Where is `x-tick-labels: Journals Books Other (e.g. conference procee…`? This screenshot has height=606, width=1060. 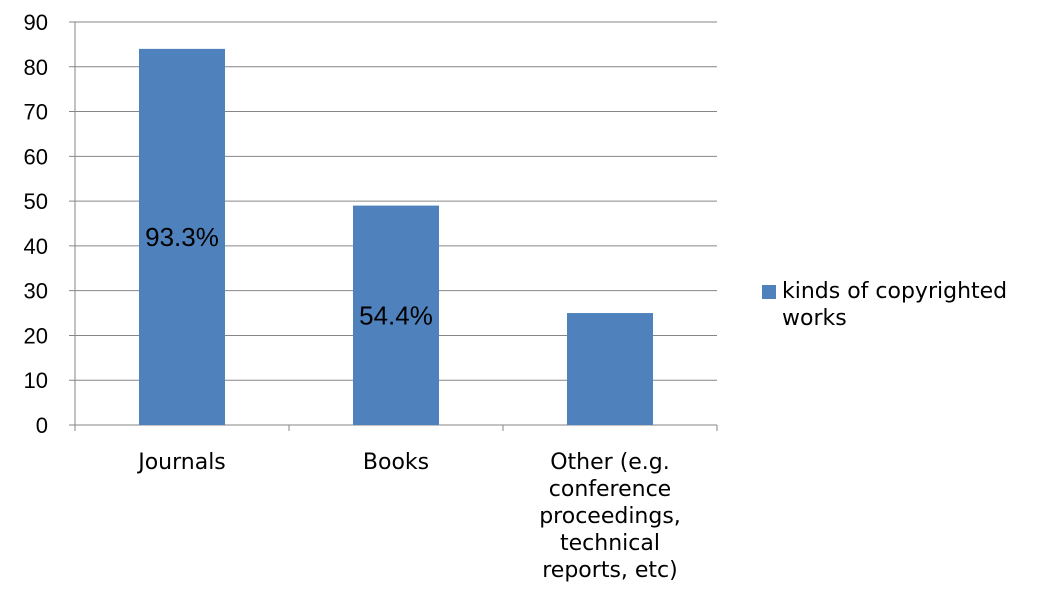
x-tick-labels: Journals Books Other (e.g. conference procee… is located at coordinates (408, 516).